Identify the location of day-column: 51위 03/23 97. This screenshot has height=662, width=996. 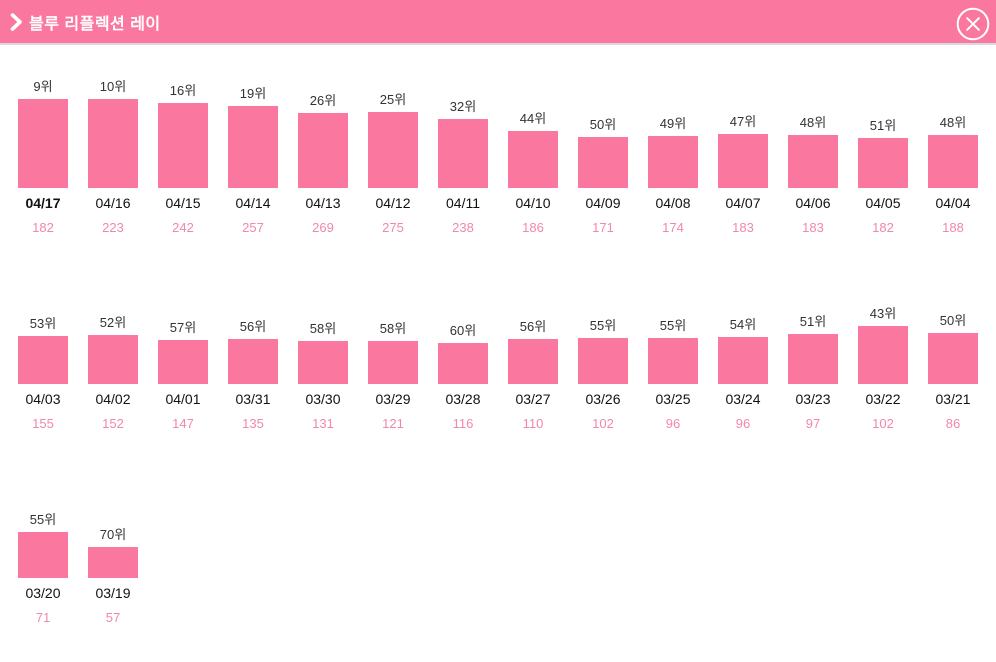
(813, 351).